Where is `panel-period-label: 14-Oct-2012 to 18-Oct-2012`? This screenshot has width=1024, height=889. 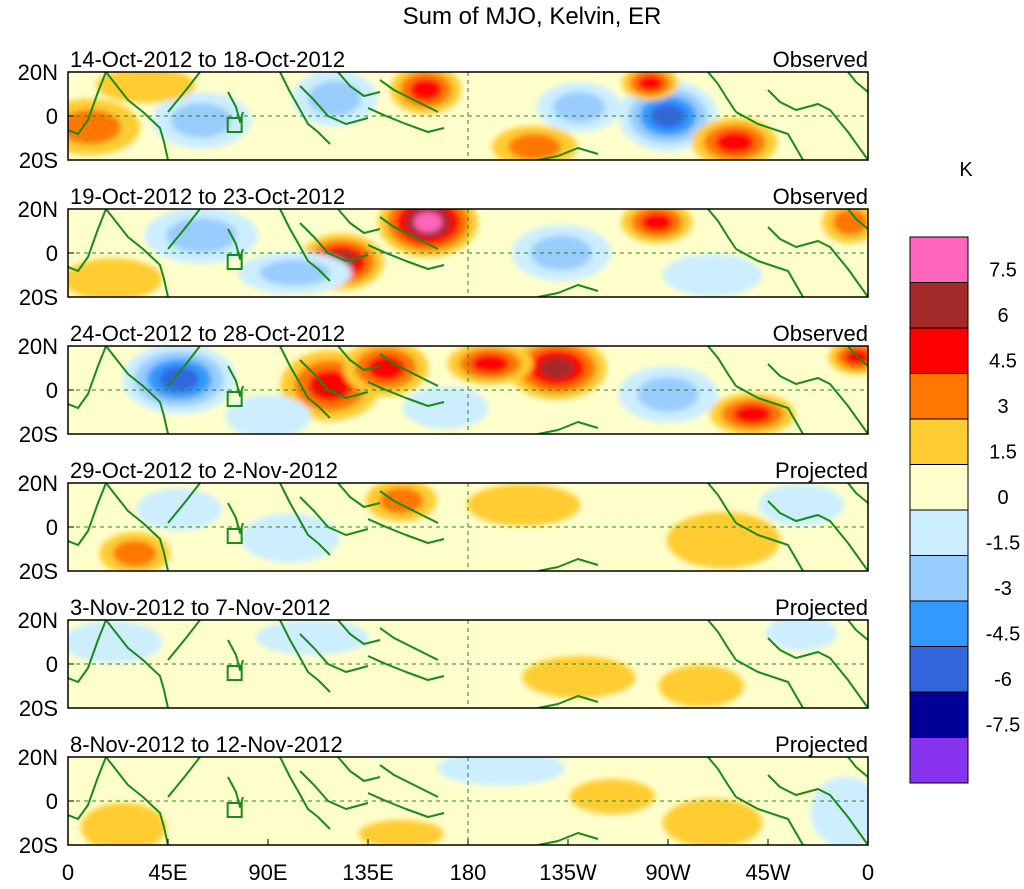
panel-period-label: 14-Oct-2012 to 18-Oct-2012 is located at coordinates (207, 59).